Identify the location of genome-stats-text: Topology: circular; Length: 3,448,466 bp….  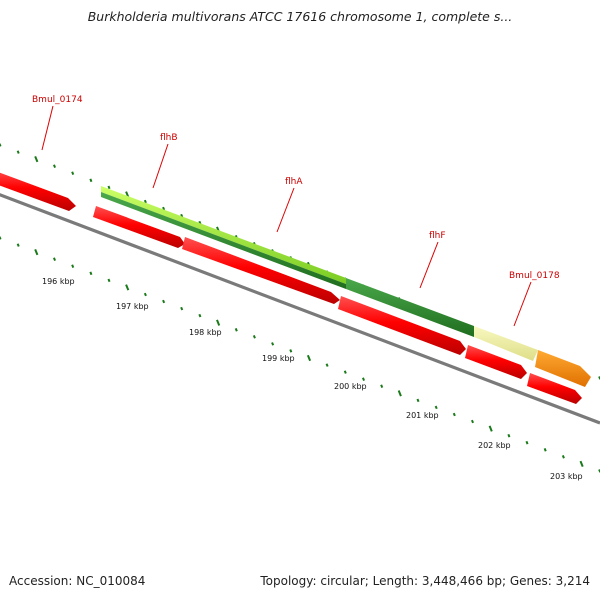
(425, 581).